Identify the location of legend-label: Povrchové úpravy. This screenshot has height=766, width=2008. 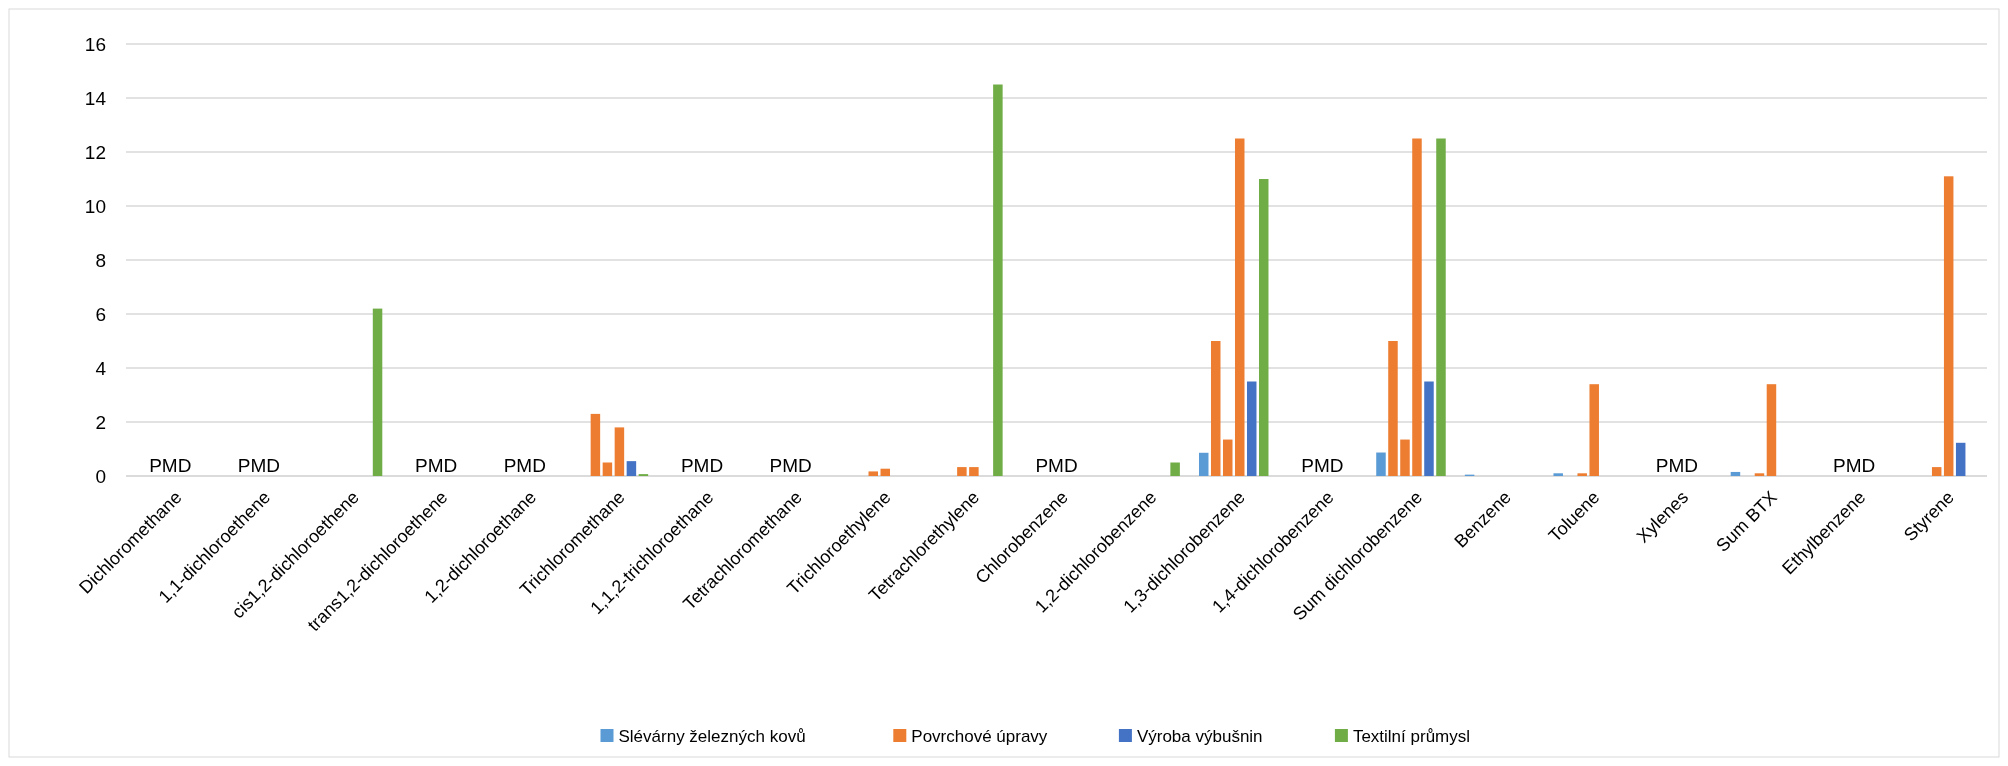
(979, 736).